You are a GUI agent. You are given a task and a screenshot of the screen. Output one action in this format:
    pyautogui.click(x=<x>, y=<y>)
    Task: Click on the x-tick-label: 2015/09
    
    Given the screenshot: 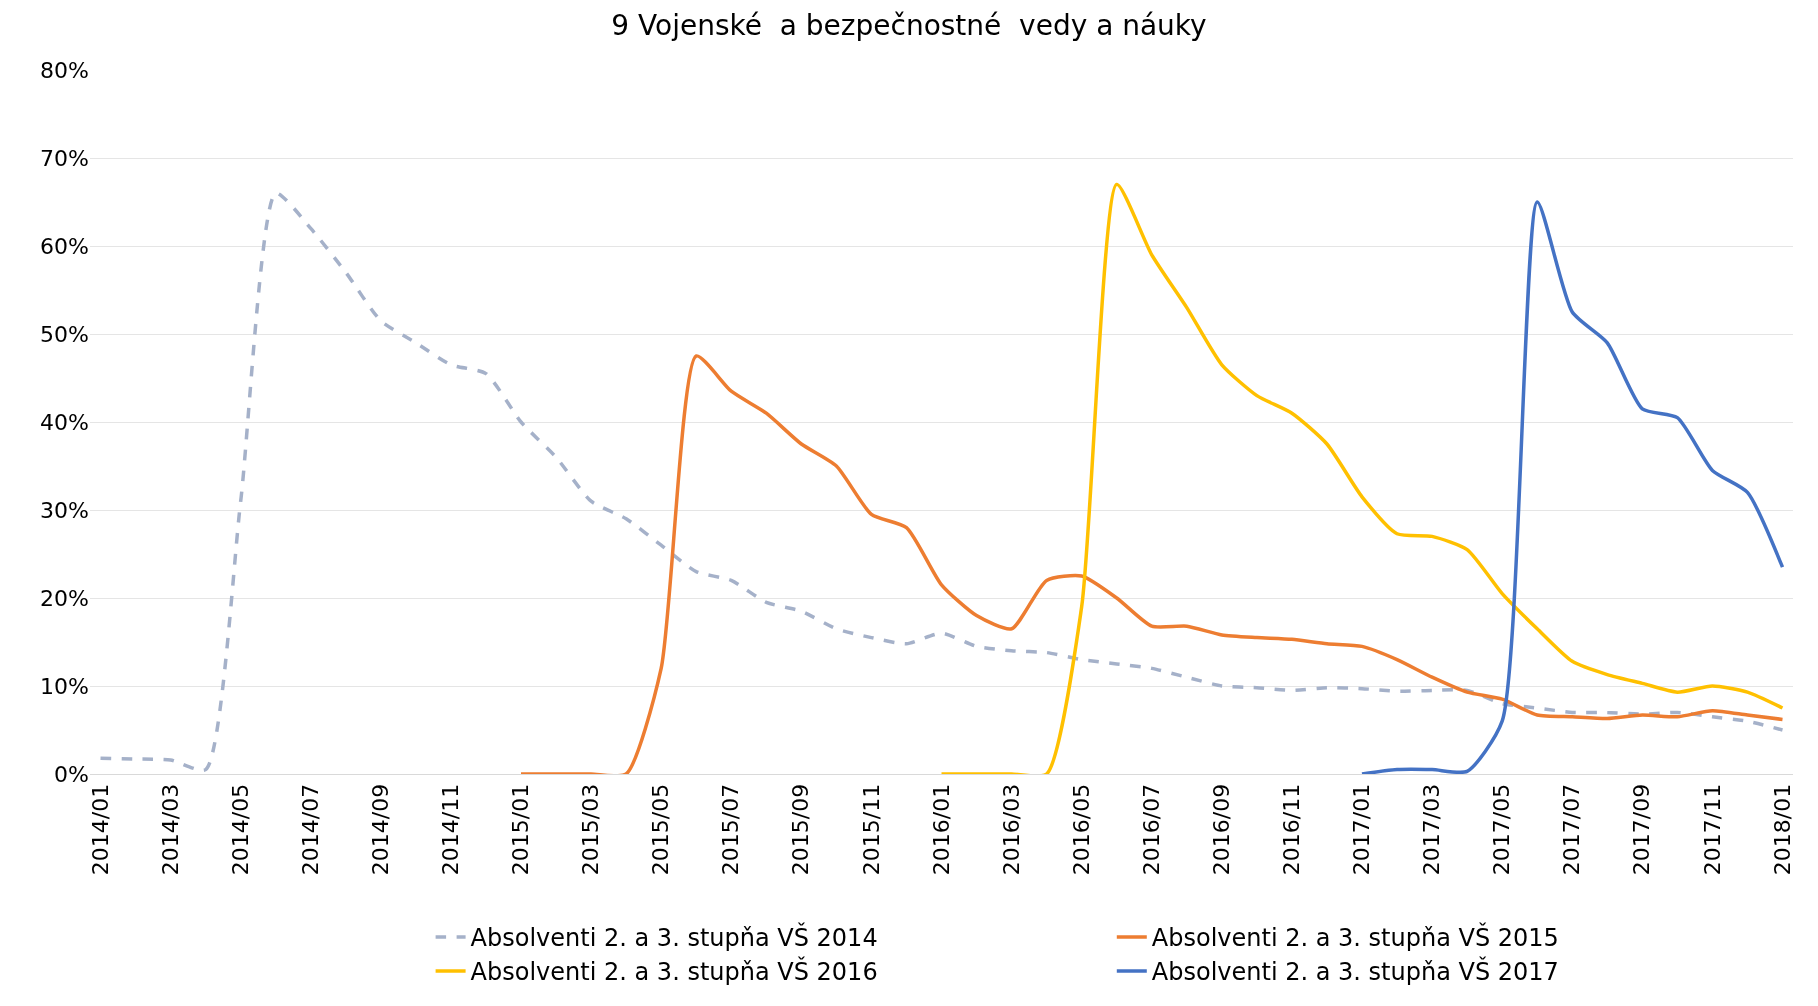 What is the action you would take?
    pyautogui.click(x=801, y=829)
    